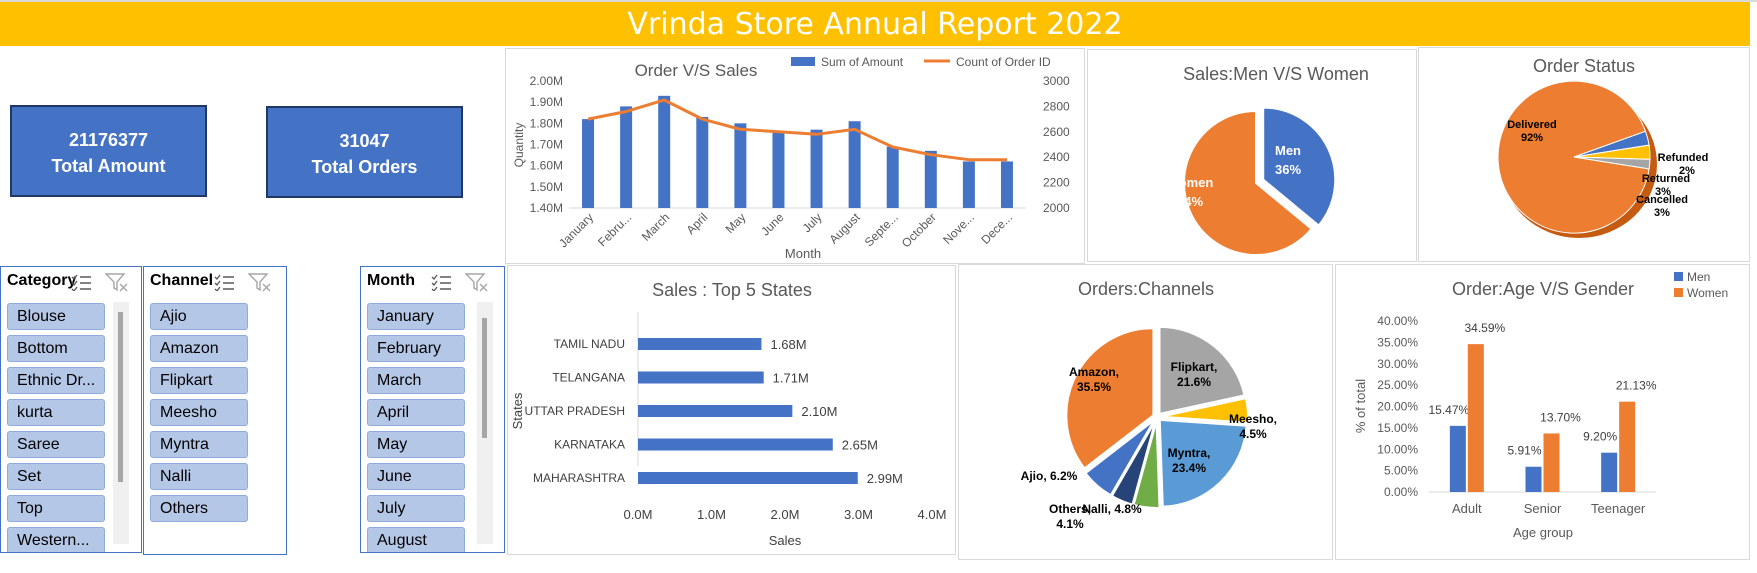 Image resolution: width=1757 pixels, height=573 pixels. I want to click on data-label: 21.13%, so click(1636, 386).